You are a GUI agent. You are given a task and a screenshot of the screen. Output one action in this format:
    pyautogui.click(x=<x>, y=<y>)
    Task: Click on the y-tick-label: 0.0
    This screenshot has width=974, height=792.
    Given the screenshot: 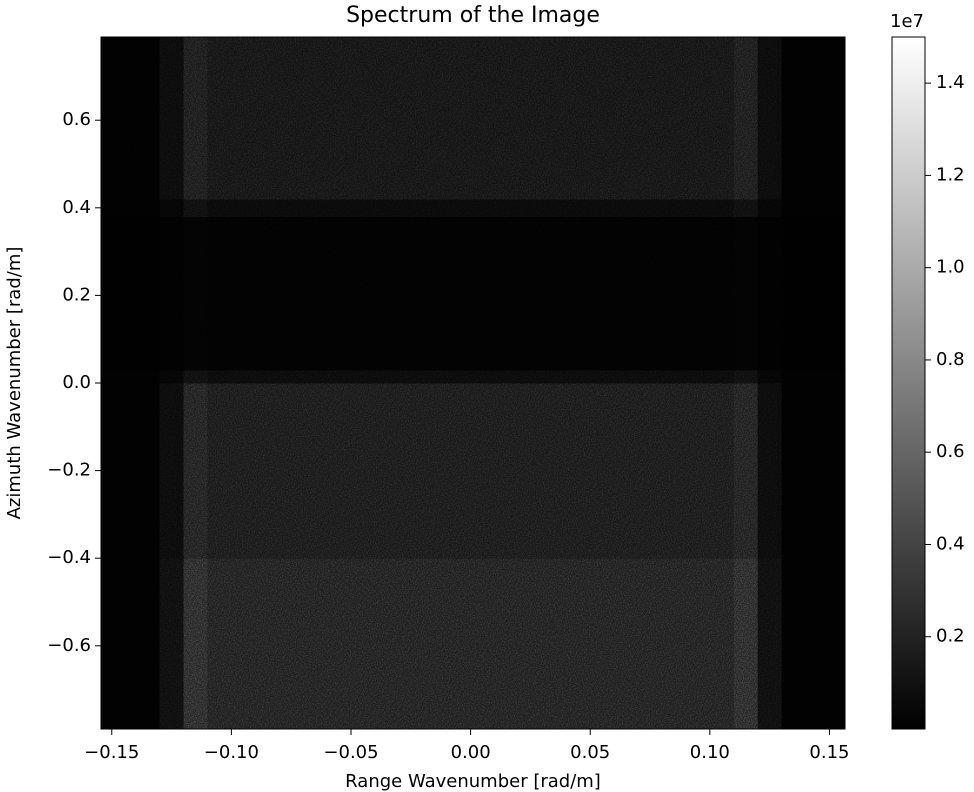 What is the action you would take?
    pyautogui.click(x=76, y=382)
    